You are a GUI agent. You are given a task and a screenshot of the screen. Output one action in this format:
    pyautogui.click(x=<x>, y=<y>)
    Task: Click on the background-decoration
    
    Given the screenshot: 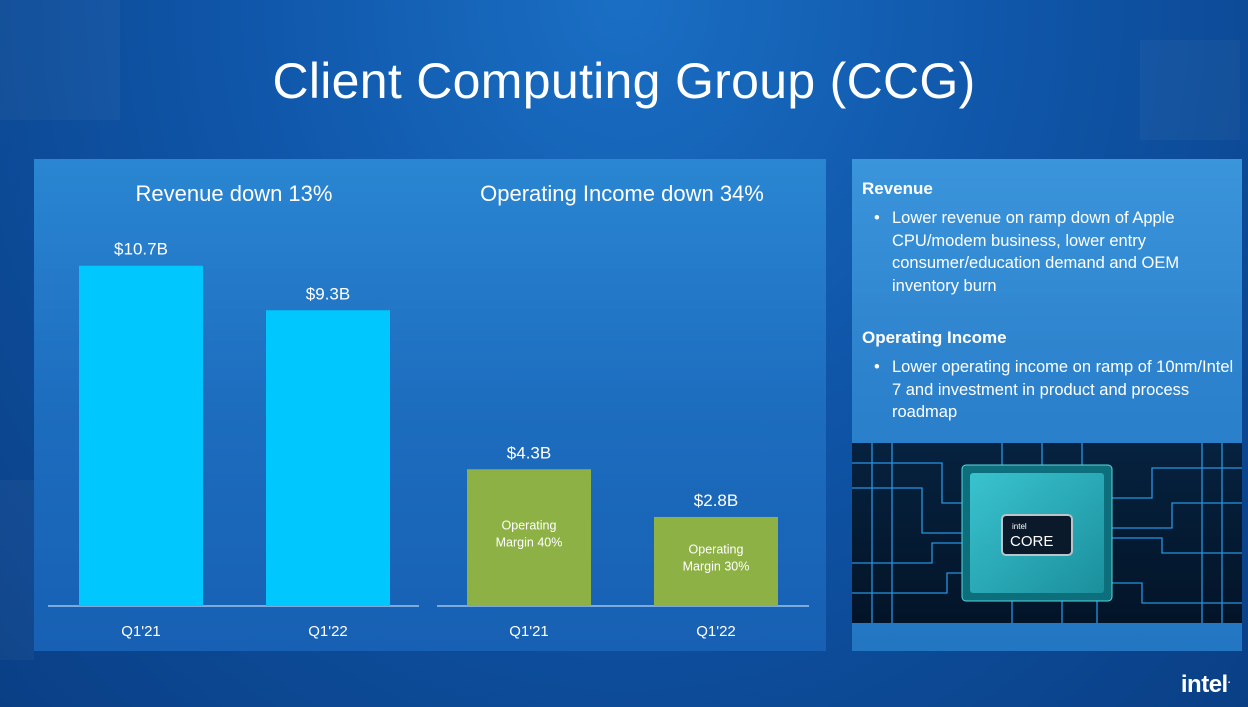 What is the action you would take?
    pyautogui.click(x=17, y=570)
    